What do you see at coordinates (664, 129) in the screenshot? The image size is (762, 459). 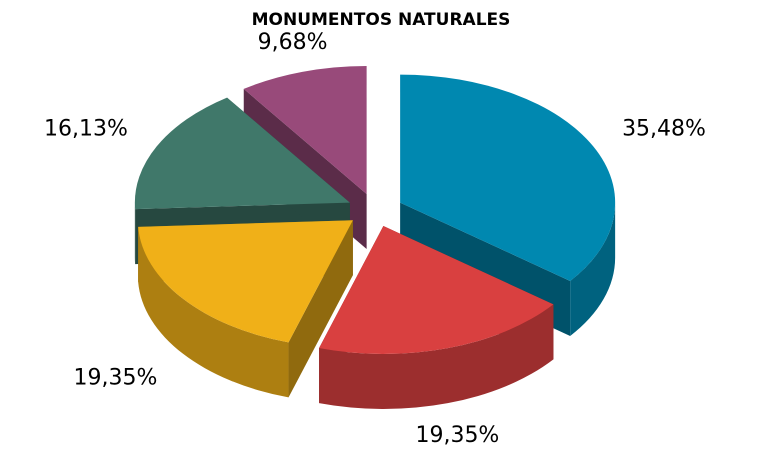 I see `data-label: 35,48%` at bounding box center [664, 129].